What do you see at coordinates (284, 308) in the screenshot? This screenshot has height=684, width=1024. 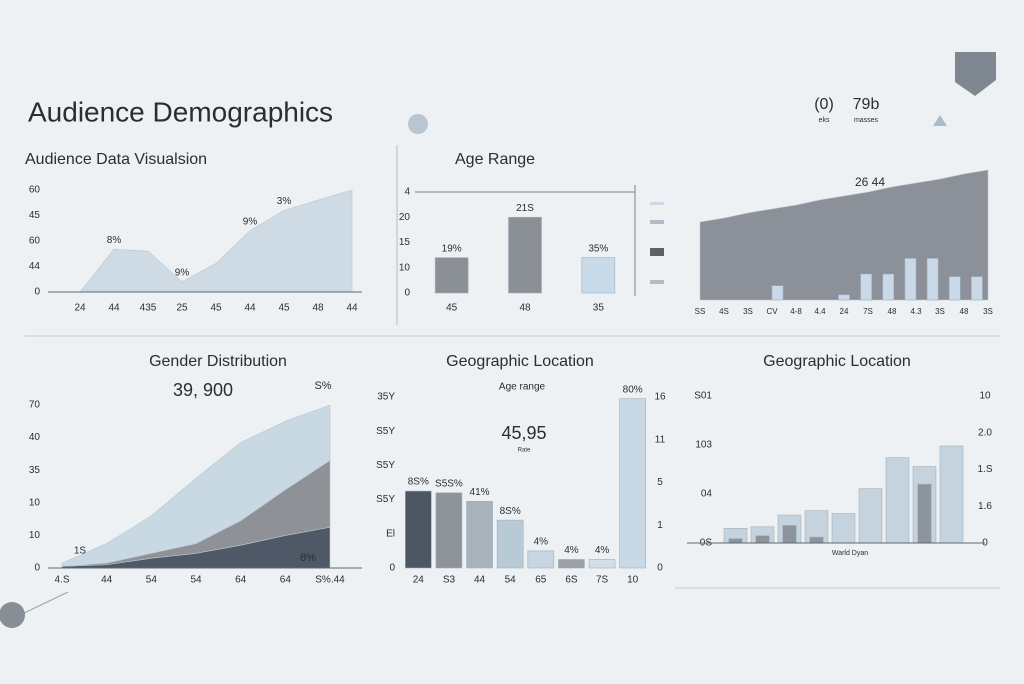 I see `x-tick-label: 45` at bounding box center [284, 308].